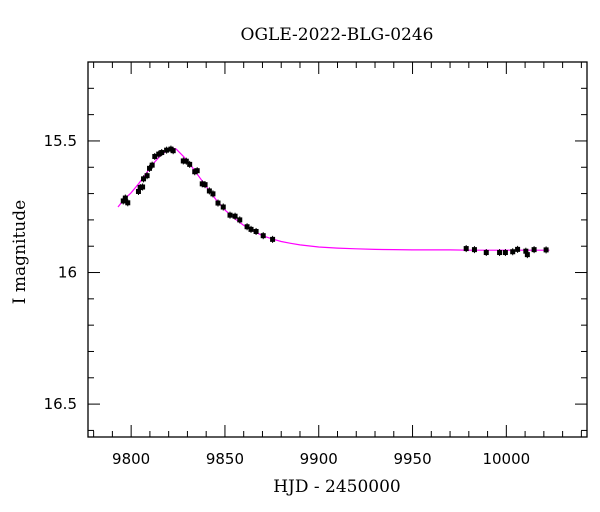 This screenshot has width=600, height=512. Describe the element at coordinates (67, 273) in the screenshot. I see `y-tick-label: 16` at that location.